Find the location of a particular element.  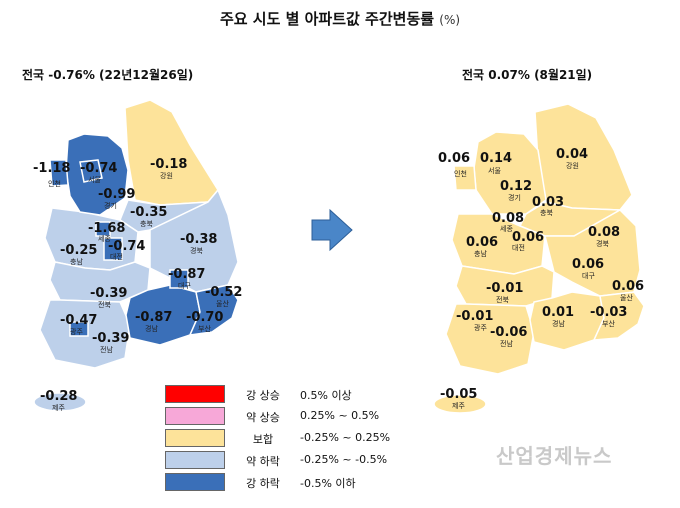

right-incheon-region is located at coordinates (465, 178).